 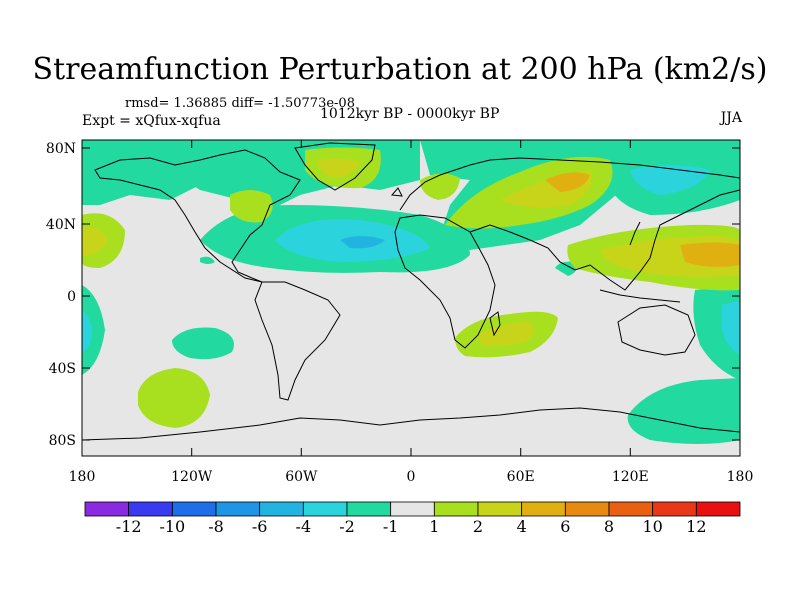 What do you see at coordinates (339, 168) in the screenshot?
I see `contour-pos-greenland-inner` at bounding box center [339, 168].